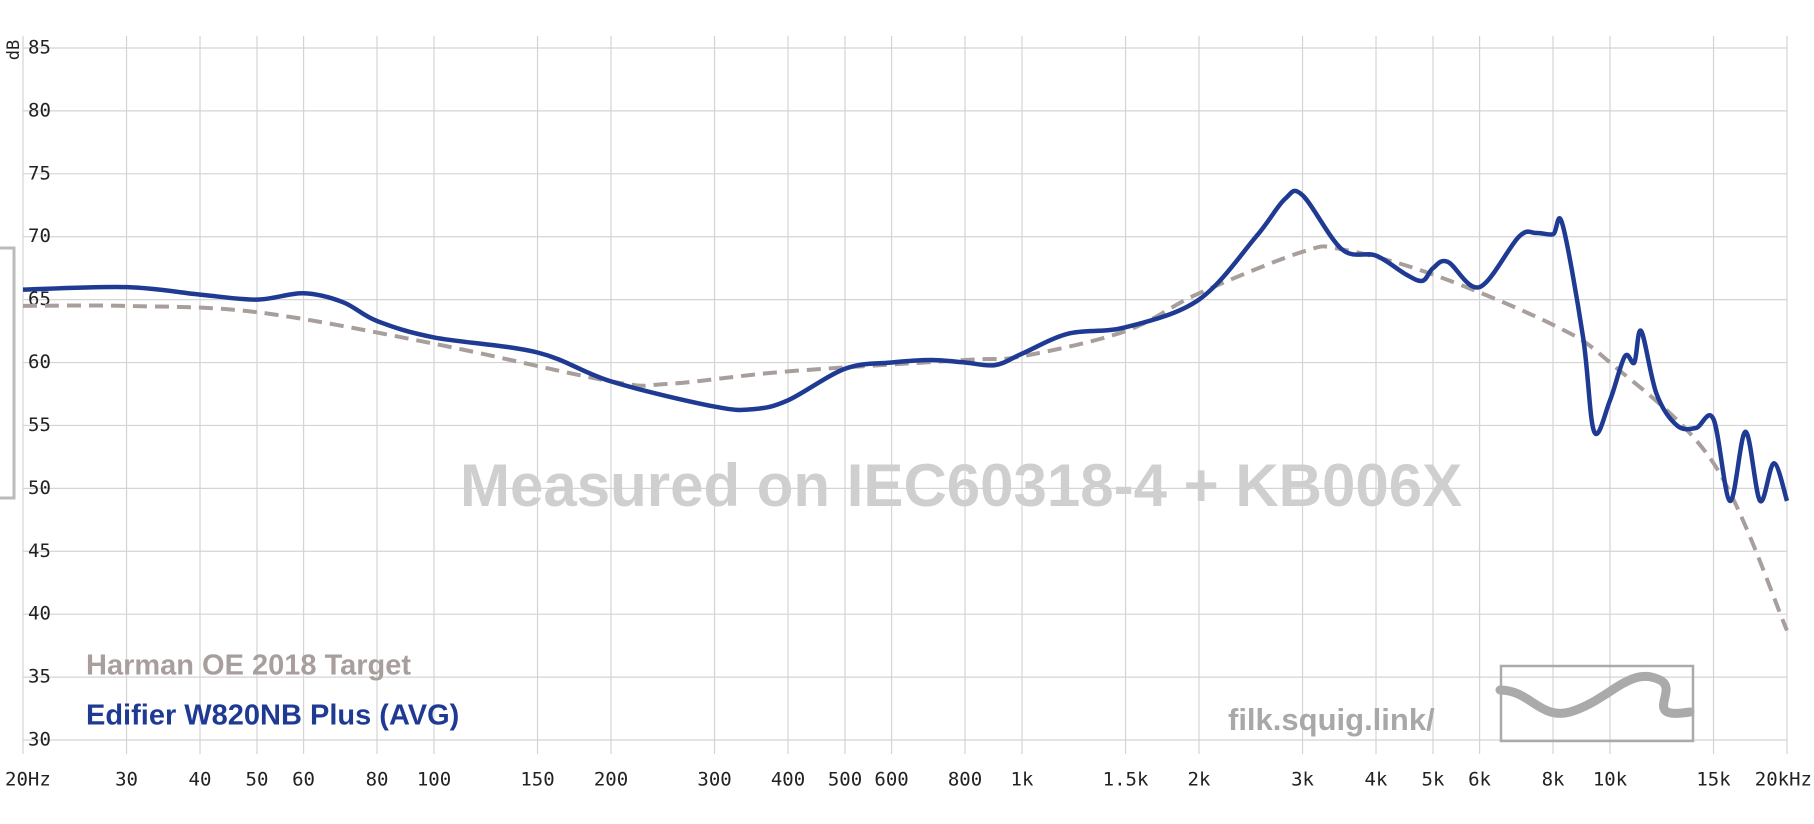 Image resolution: width=1814 pixels, height=824 pixels. What do you see at coordinates (39, 48) in the screenshot?
I see `y-tick-label: 85` at bounding box center [39, 48].